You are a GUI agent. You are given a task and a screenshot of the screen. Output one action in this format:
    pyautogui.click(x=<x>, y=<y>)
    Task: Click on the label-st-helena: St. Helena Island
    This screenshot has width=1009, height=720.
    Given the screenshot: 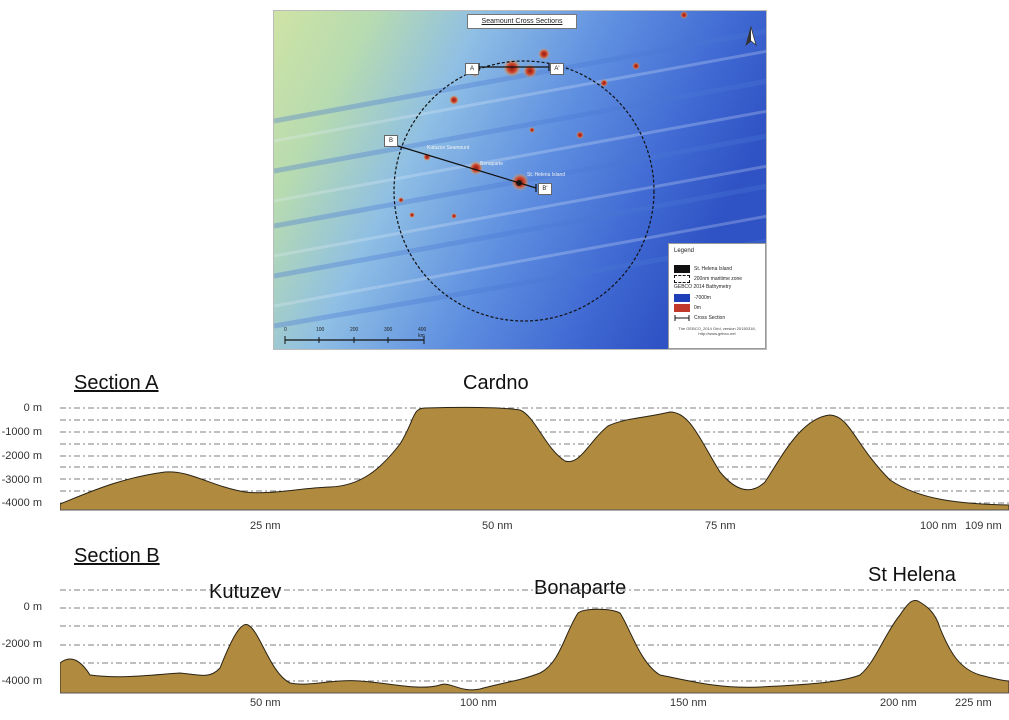 What is the action you would take?
    pyautogui.click(x=546, y=175)
    